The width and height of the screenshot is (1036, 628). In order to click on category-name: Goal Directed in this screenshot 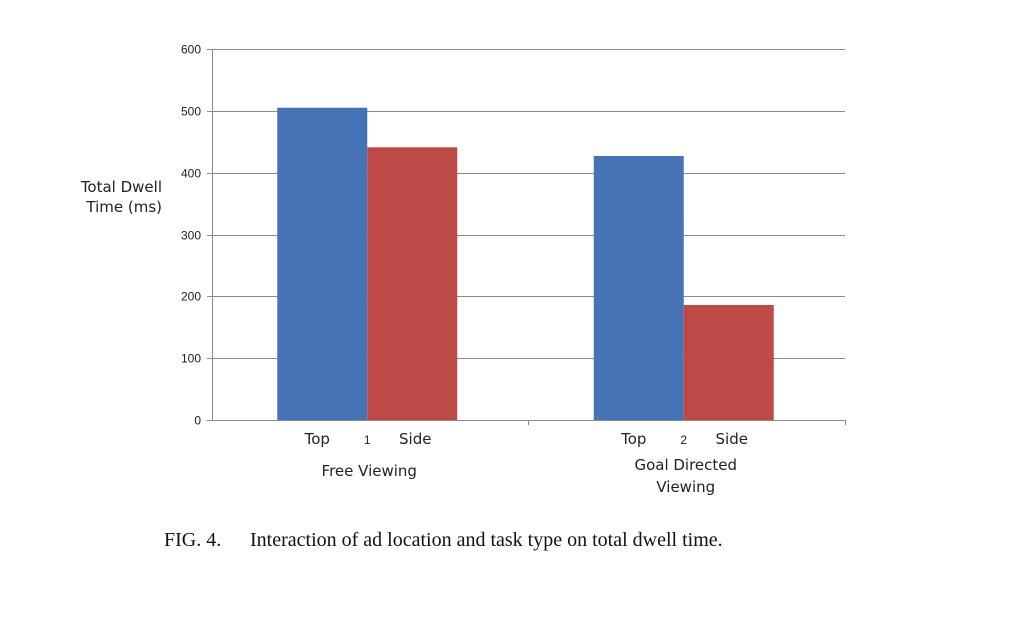, I will do `click(685, 465)`.